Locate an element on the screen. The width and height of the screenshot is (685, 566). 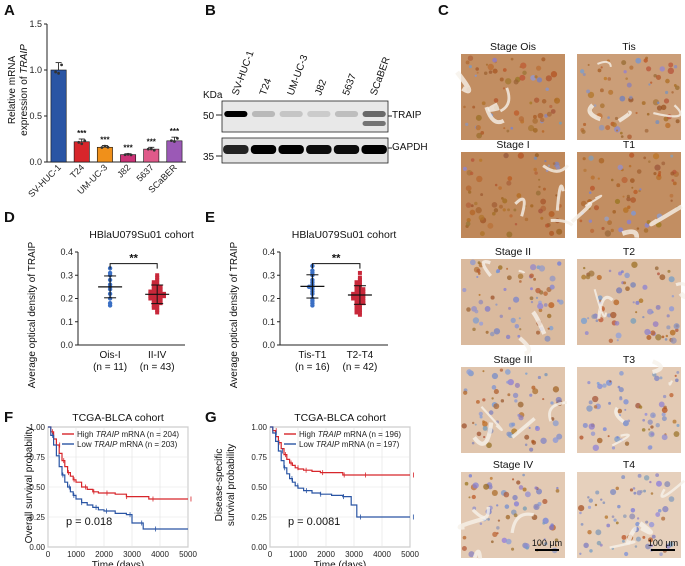
panel-f-series-line is located at coordinates (118, 463).